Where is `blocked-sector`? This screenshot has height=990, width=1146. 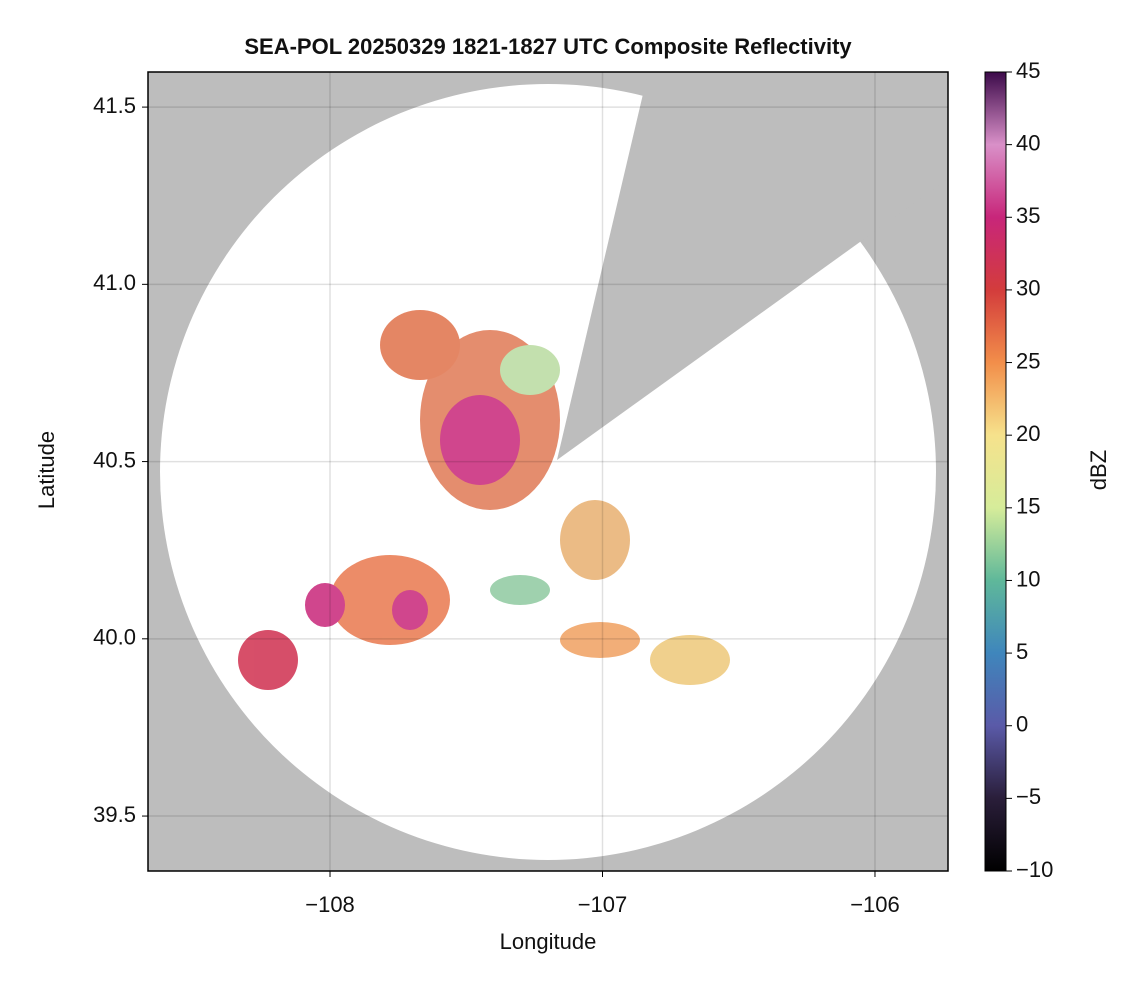
blocked-sector is located at coordinates (752, 266).